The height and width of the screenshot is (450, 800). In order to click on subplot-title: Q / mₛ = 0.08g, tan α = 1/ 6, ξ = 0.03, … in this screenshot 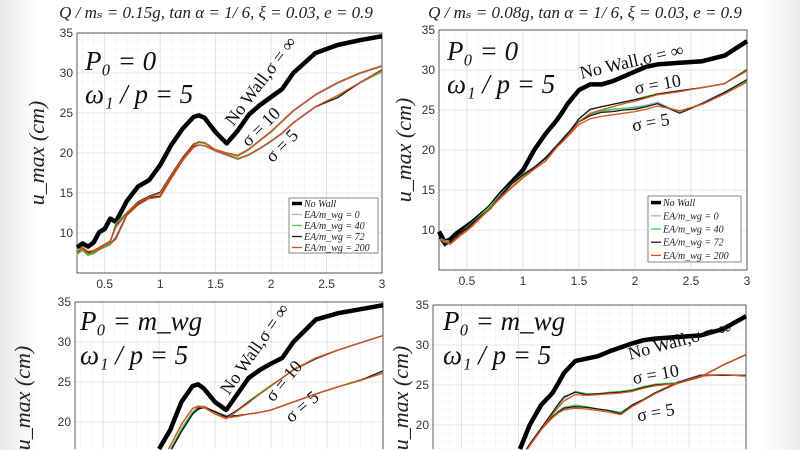, I will do `click(585, 12)`.